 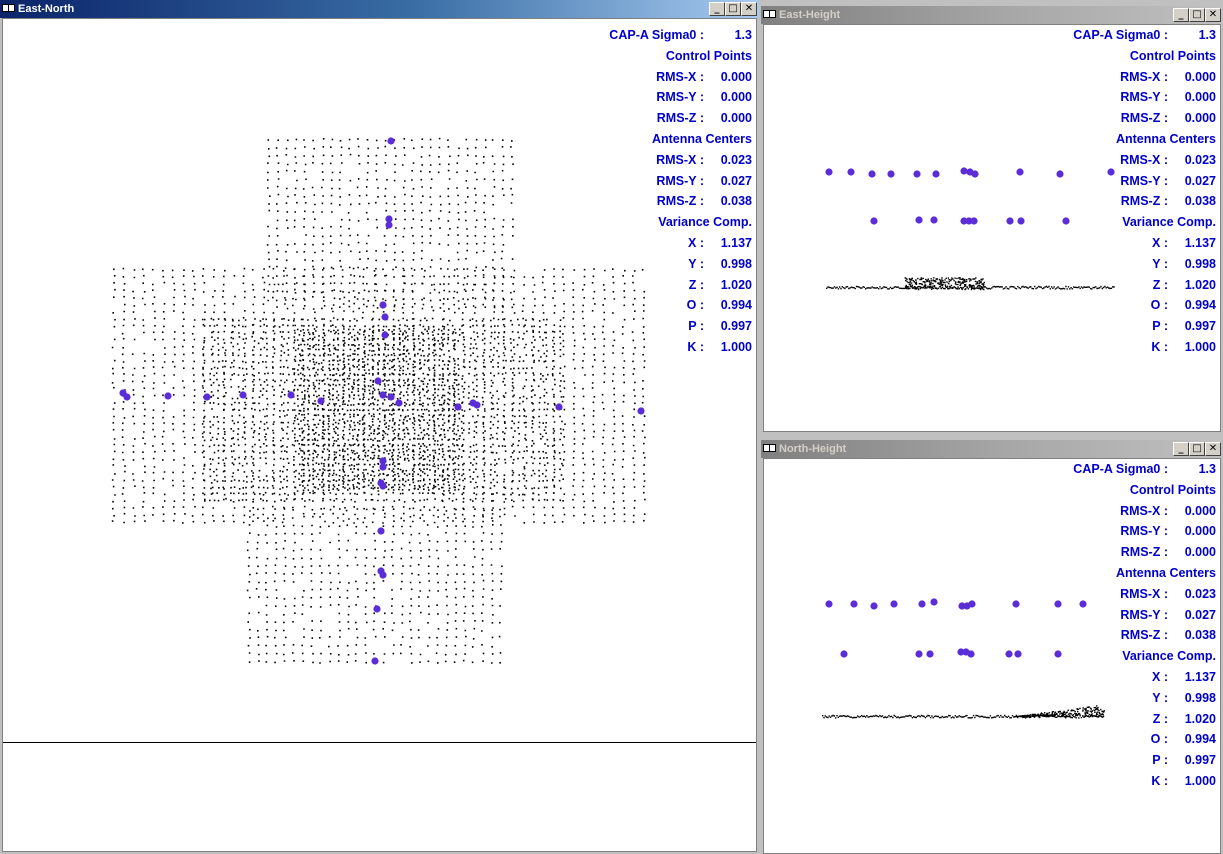 I want to click on north-height-plot, so click(x=963, y=658).